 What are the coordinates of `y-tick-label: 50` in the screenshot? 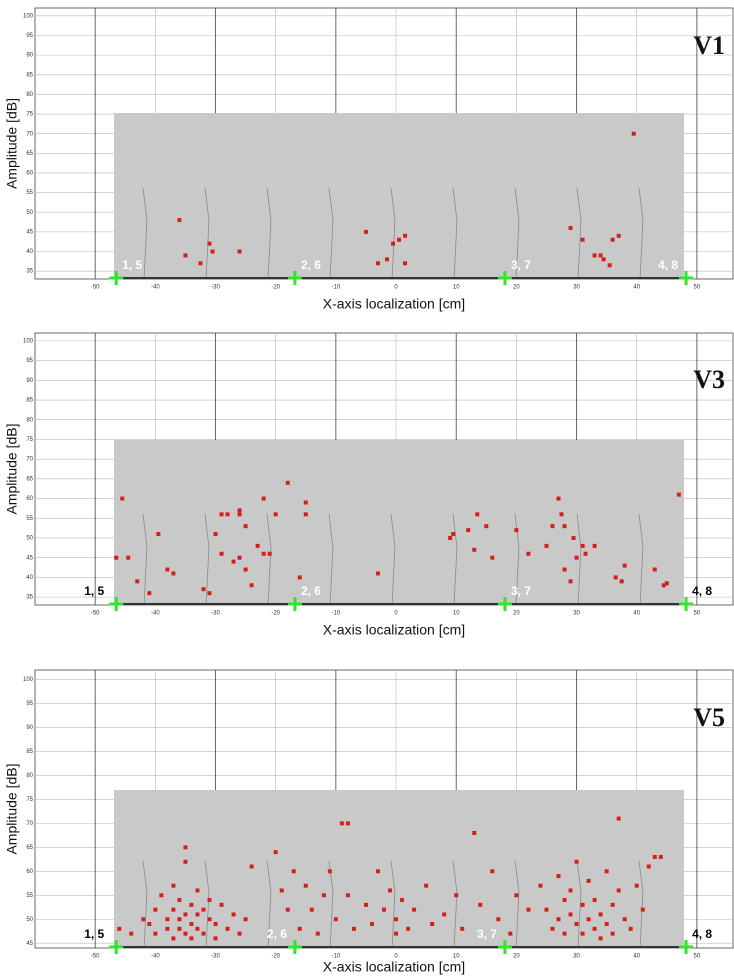 It's located at (29, 920).